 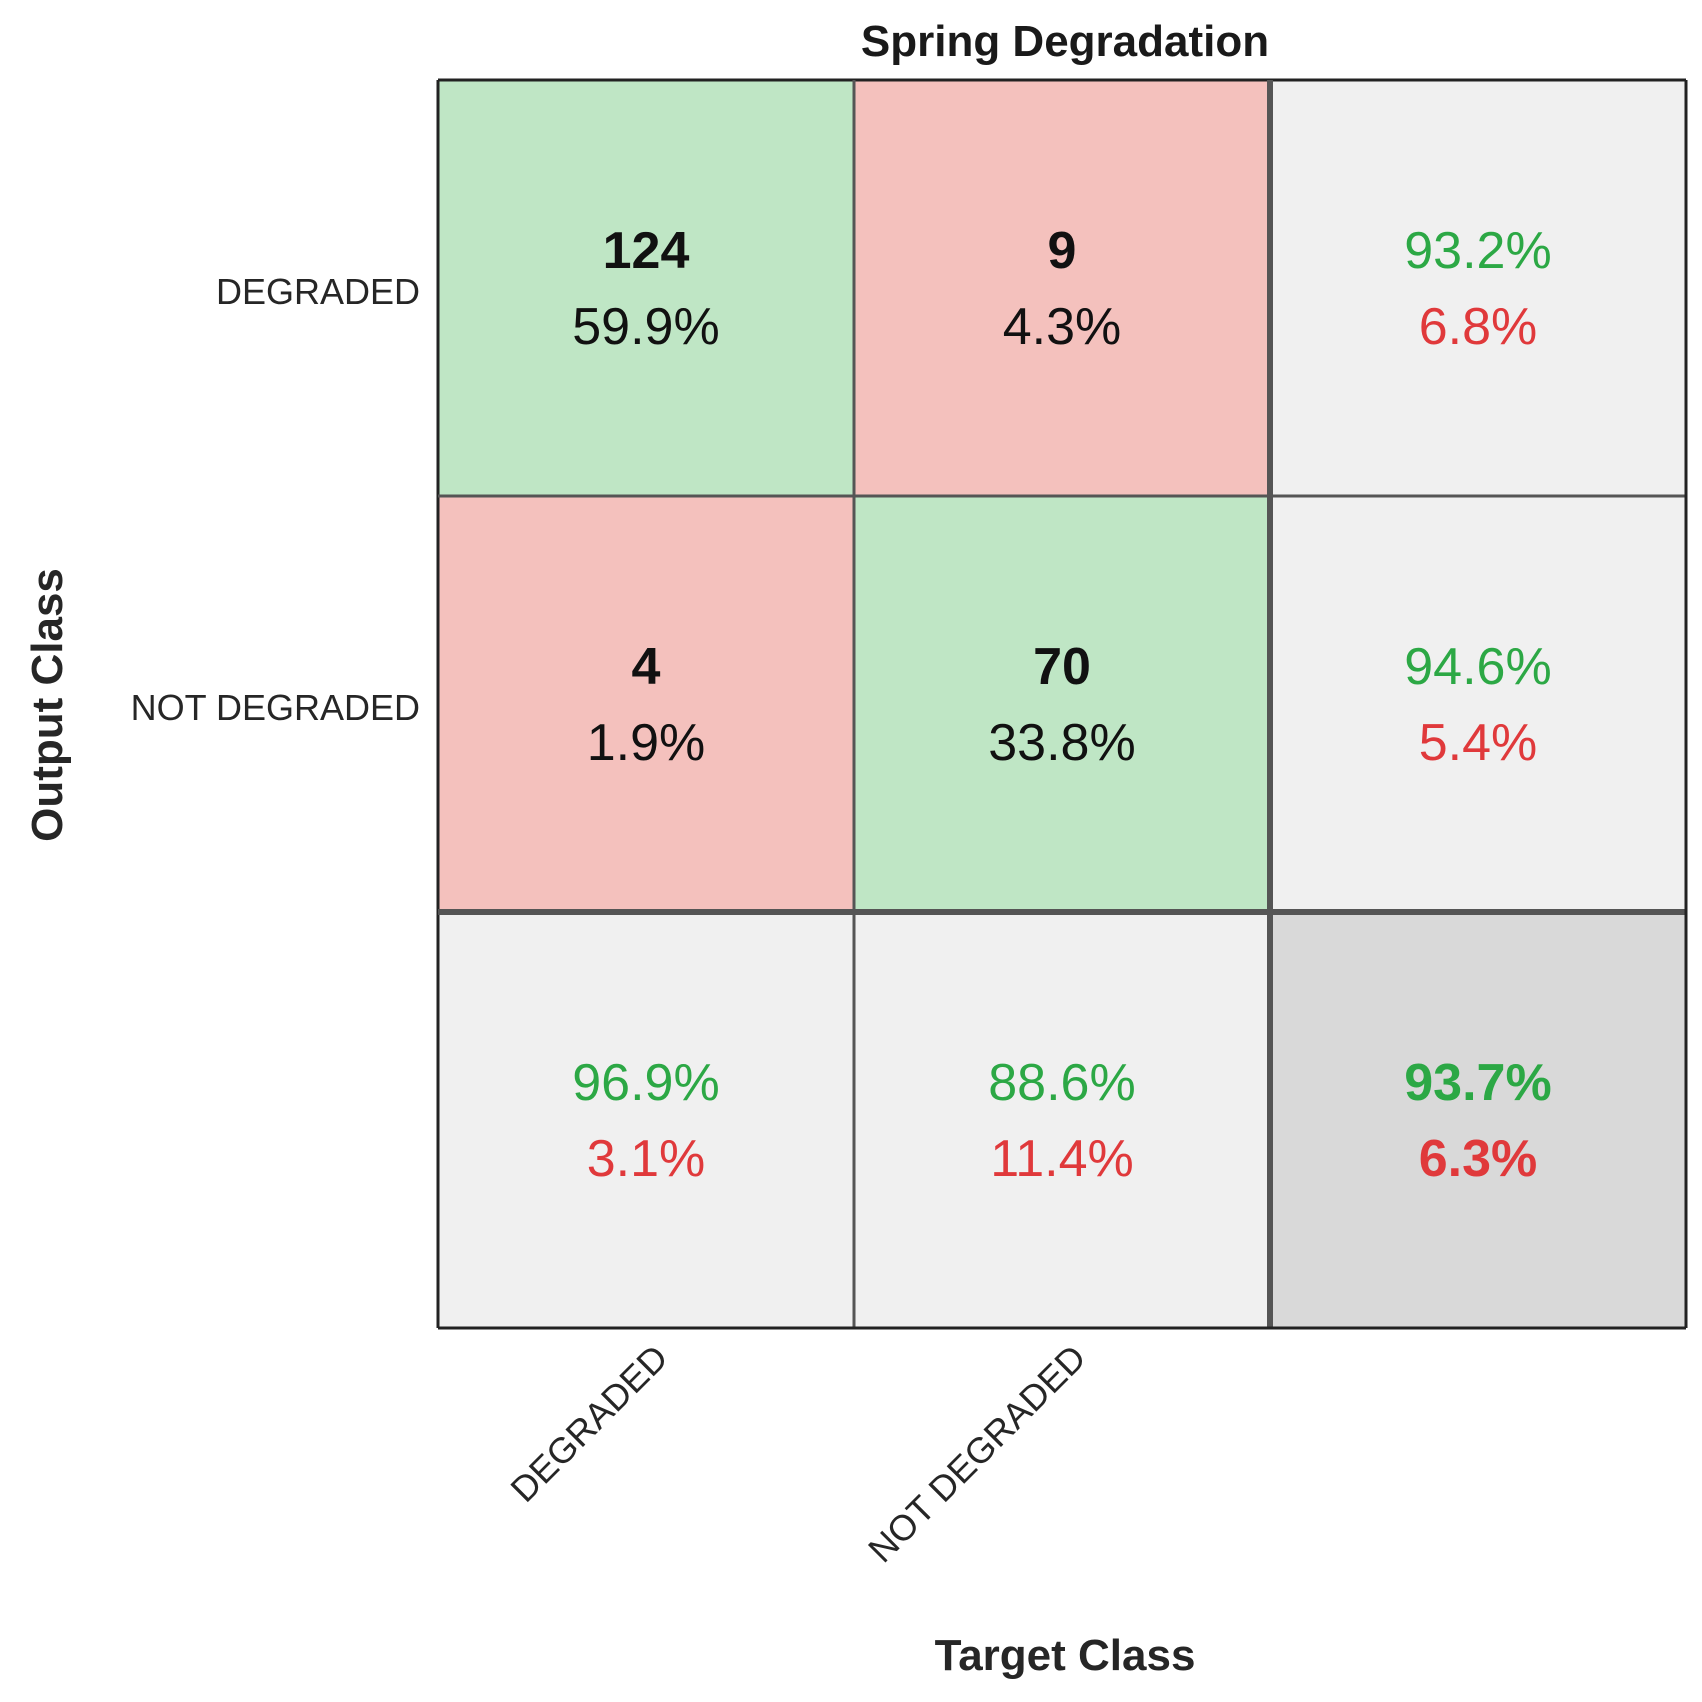 I want to click on cell-count-degraded-not-degraded: 9, so click(x=1062, y=251).